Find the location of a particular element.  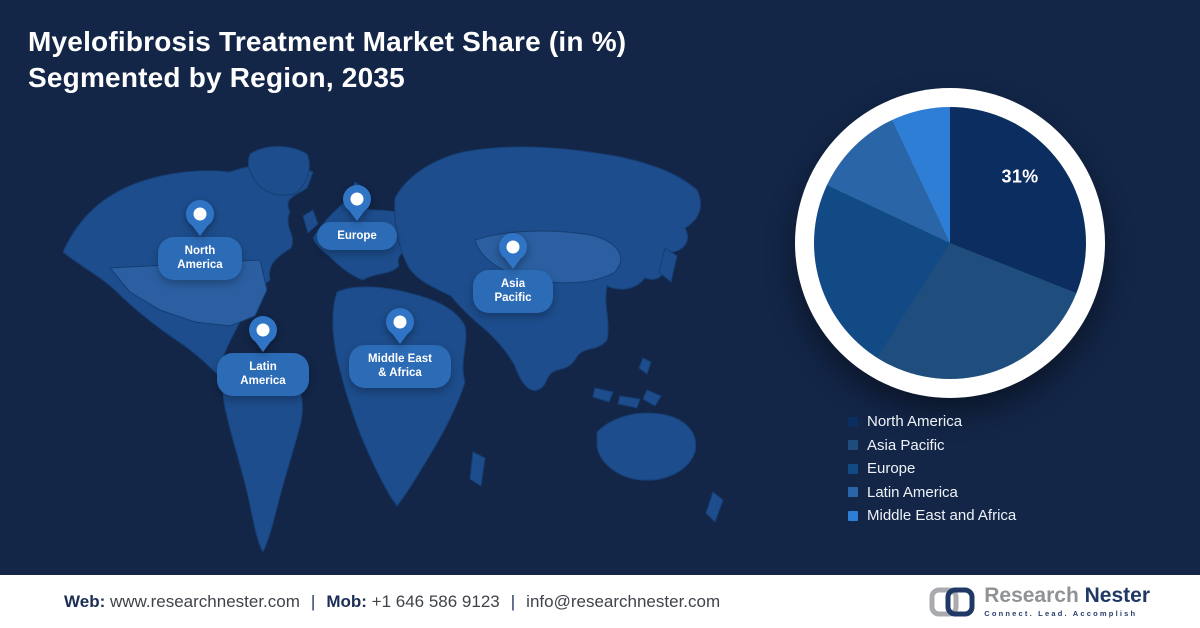

legend-label: Middle East and Africa is located at coordinates (942, 516).